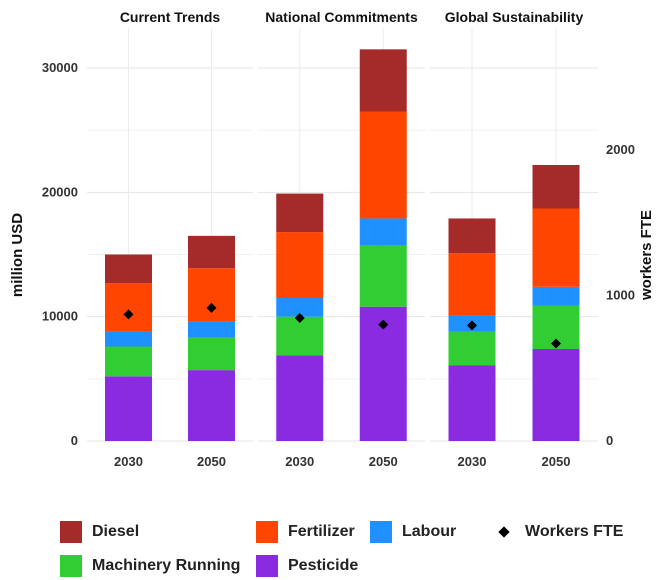 This screenshot has width=670, height=580. What do you see at coordinates (504, 532) in the screenshot?
I see `legend-diamond-swatch` at bounding box center [504, 532].